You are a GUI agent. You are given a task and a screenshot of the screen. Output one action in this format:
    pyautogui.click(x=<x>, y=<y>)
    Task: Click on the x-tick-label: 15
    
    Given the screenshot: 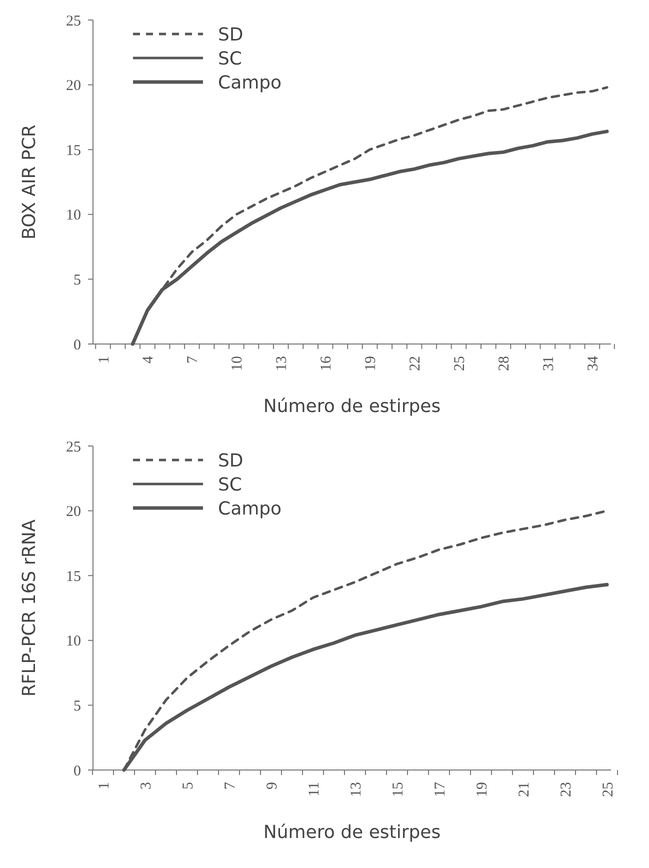 What is the action you would take?
    pyautogui.click(x=398, y=789)
    